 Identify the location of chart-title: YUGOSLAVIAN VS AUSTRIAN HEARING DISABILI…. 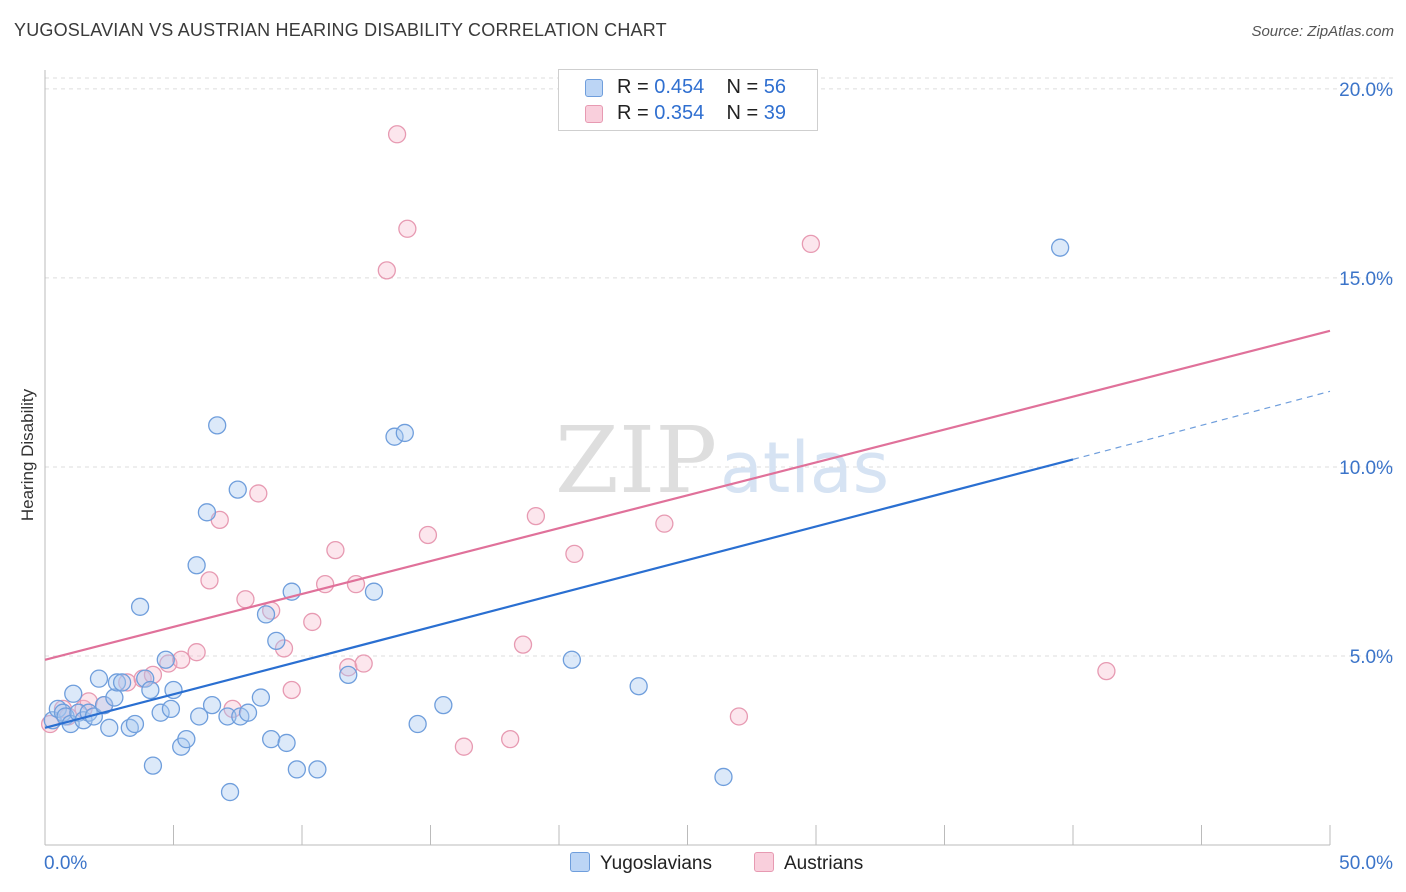
(340, 30).